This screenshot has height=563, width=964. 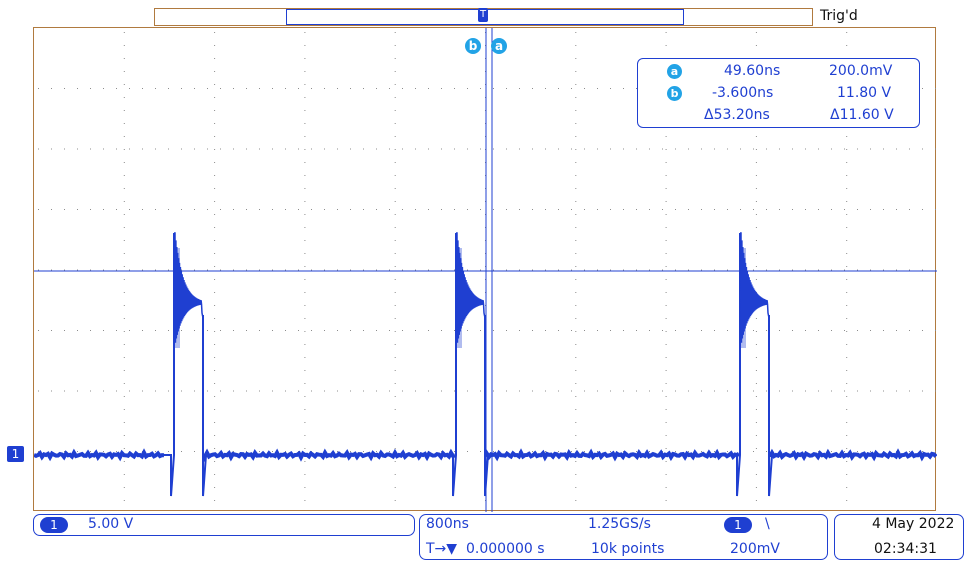 I want to click on channel-1-scale: 5.00 V, so click(x=111, y=524).